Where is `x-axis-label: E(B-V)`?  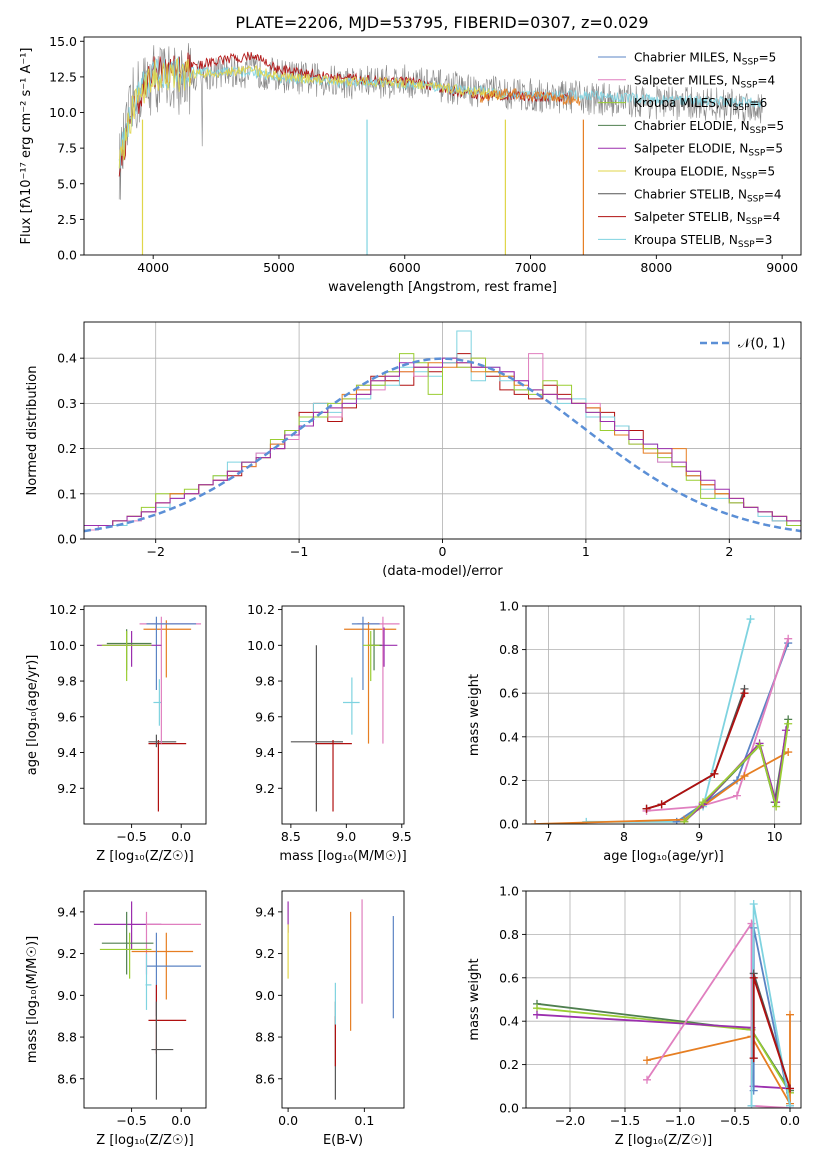
x-axis-label: E(B-V) is located at coordinates (343, 1140).